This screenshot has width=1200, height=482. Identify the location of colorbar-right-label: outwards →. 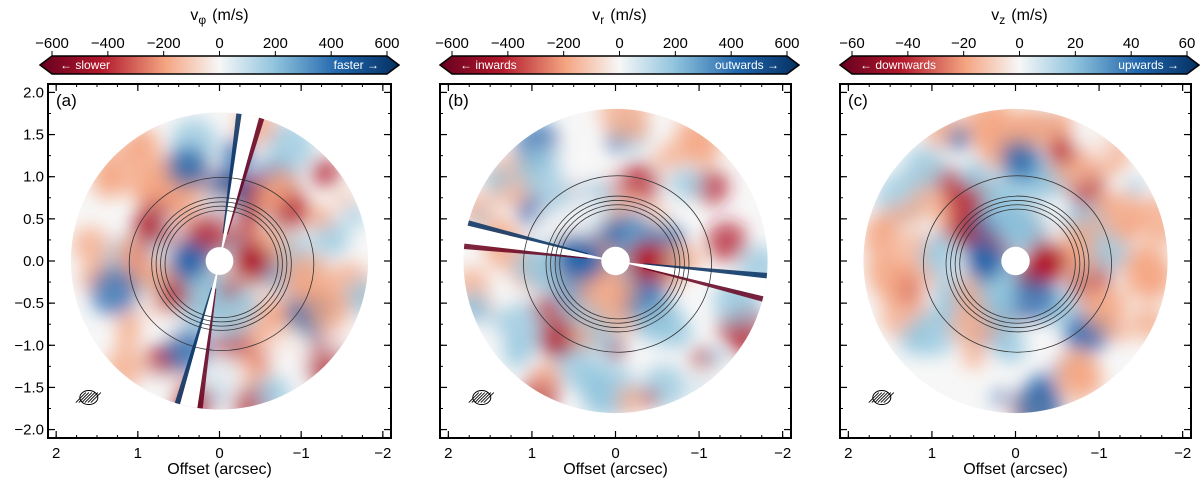
(747, 65).